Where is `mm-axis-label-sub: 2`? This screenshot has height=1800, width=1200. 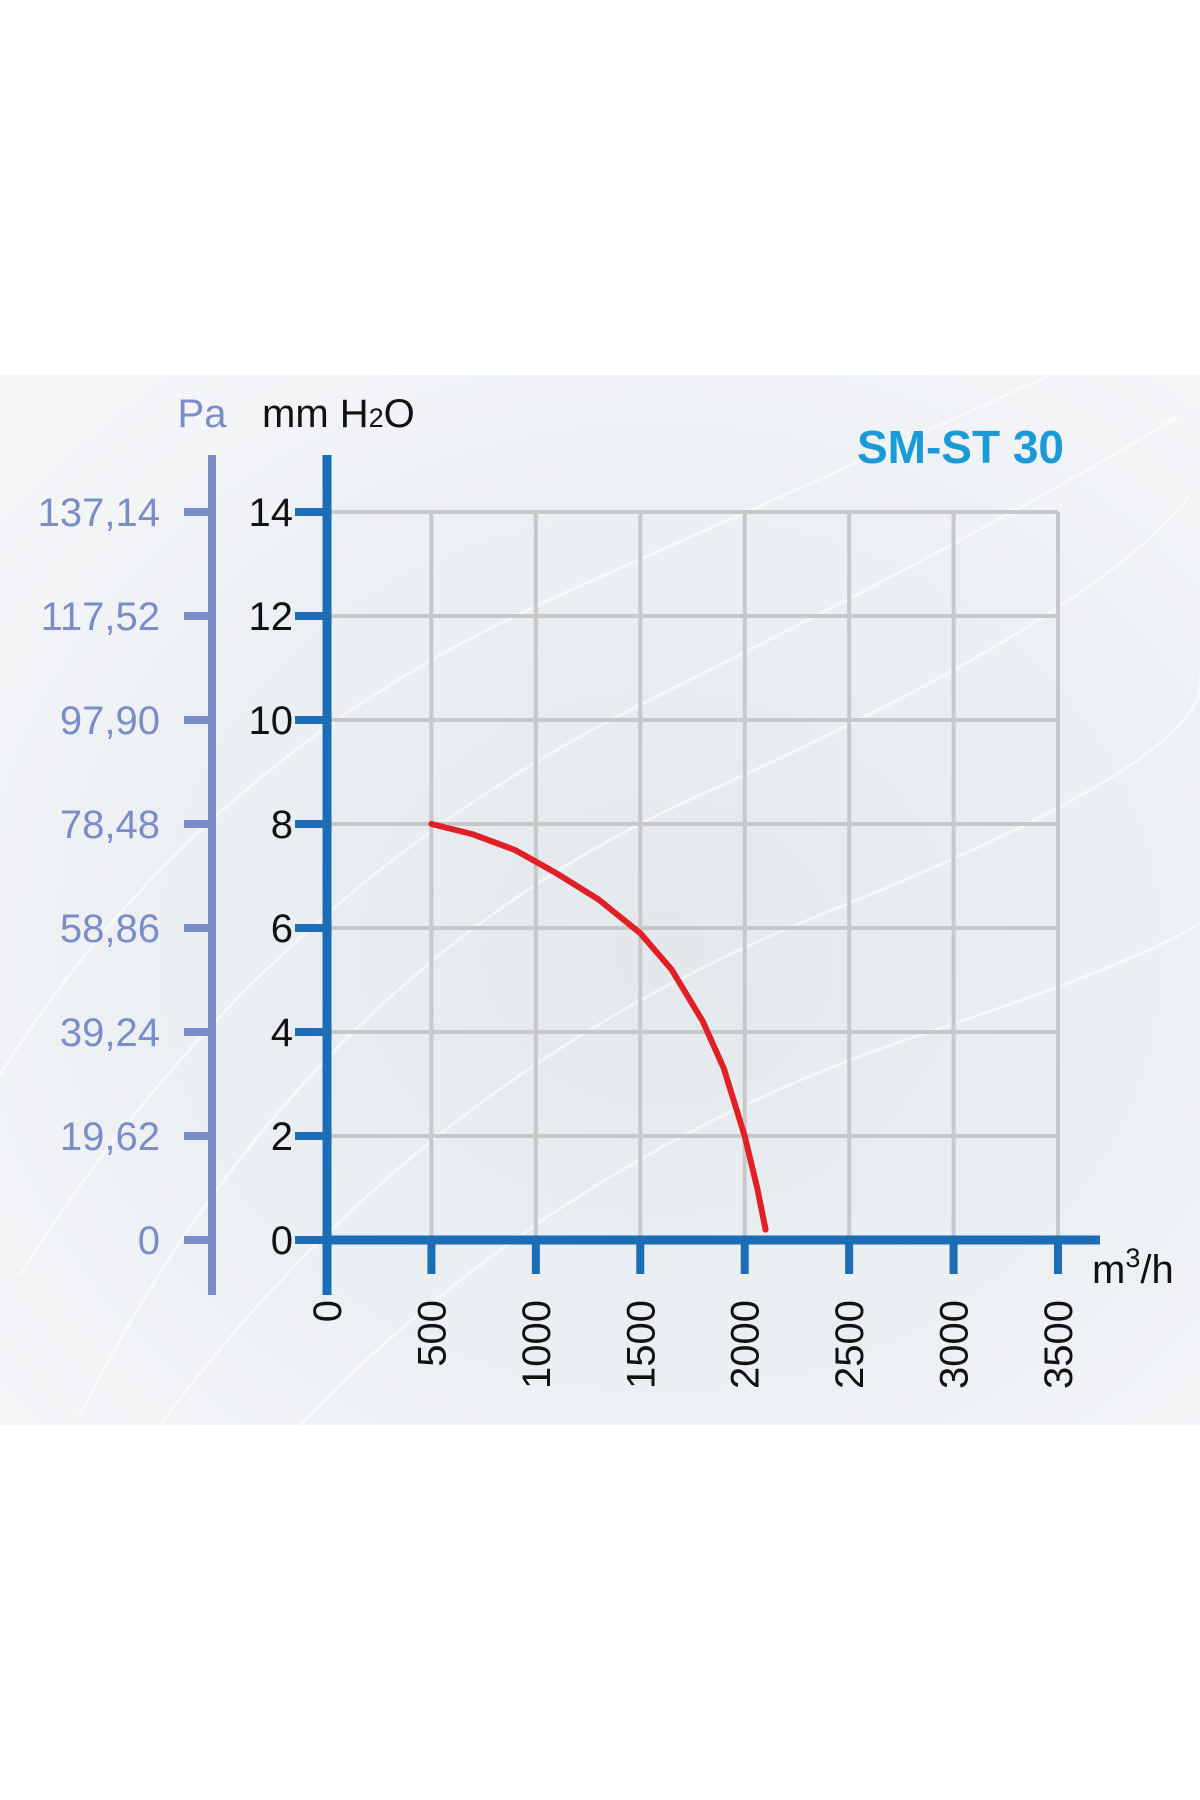
mm-axis-label-sub: 2 is located at coordinates (376, 418).